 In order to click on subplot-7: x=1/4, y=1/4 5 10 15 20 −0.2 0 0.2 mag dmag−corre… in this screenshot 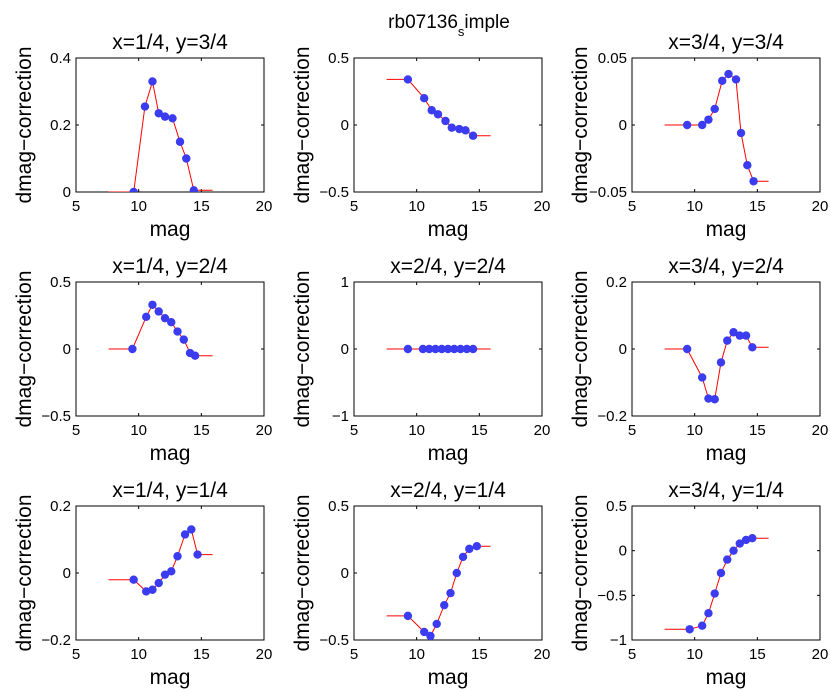, I will do `click(142, 584)`.